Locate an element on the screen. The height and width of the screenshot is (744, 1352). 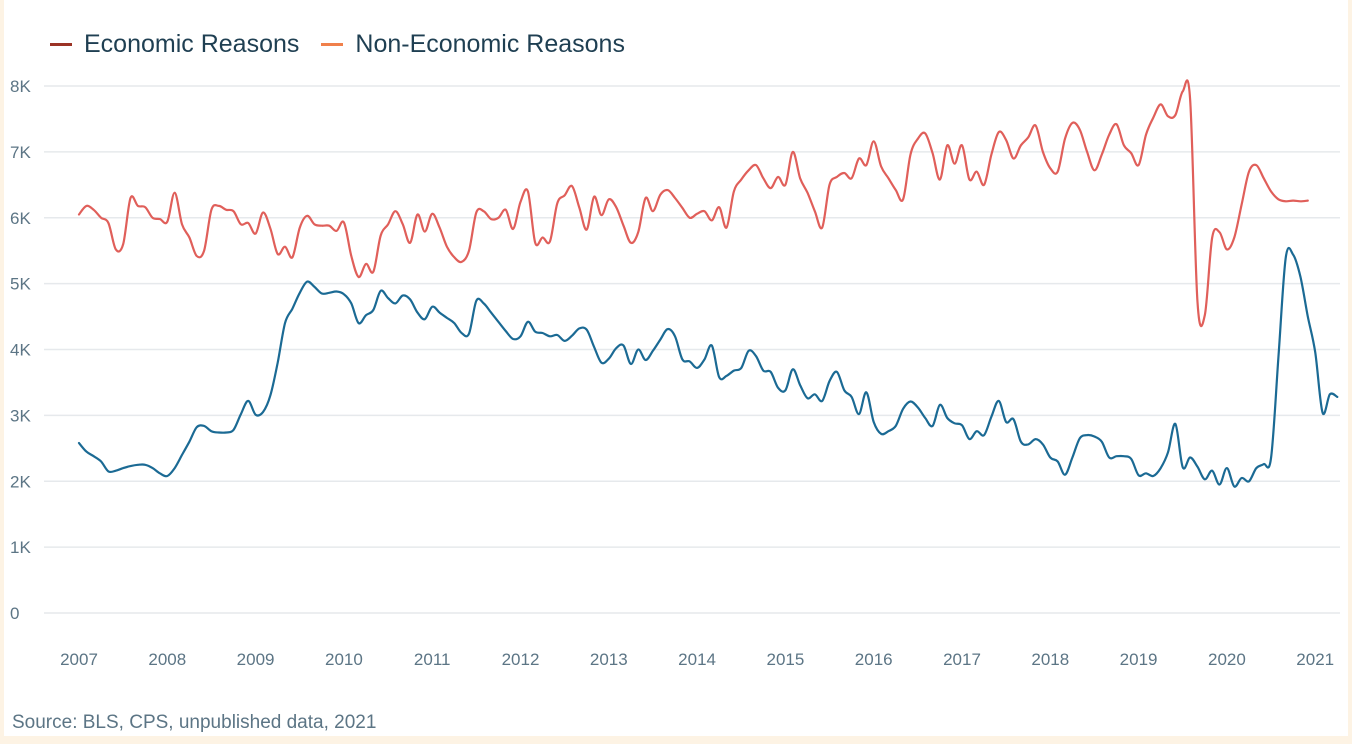
y-tick-label: 7K is located at coordinates (20, 152).